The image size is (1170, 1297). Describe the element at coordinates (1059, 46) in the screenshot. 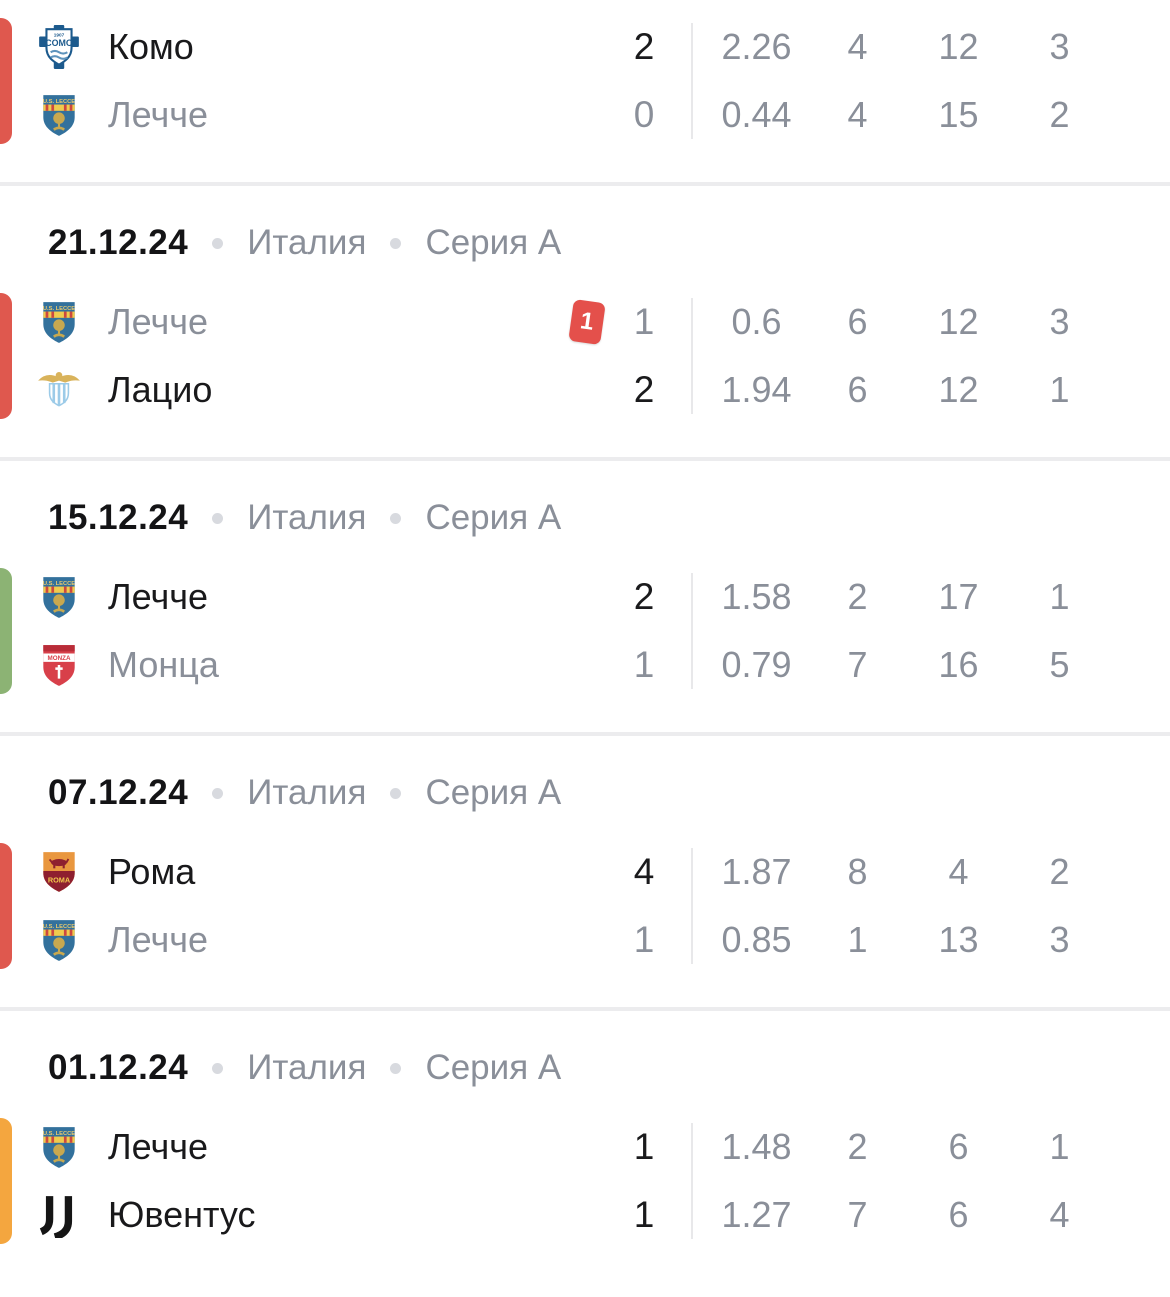

I see `stat-value: 3` at that location.